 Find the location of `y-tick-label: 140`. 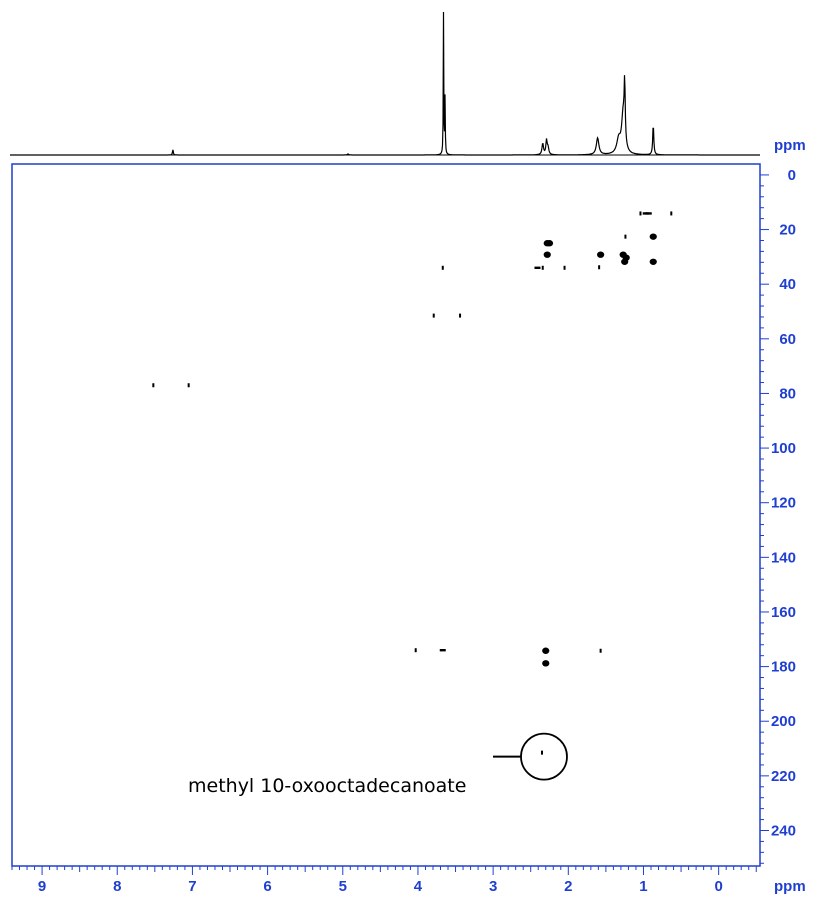

y-tick-label: 140 is located at coordinates (783, 557).